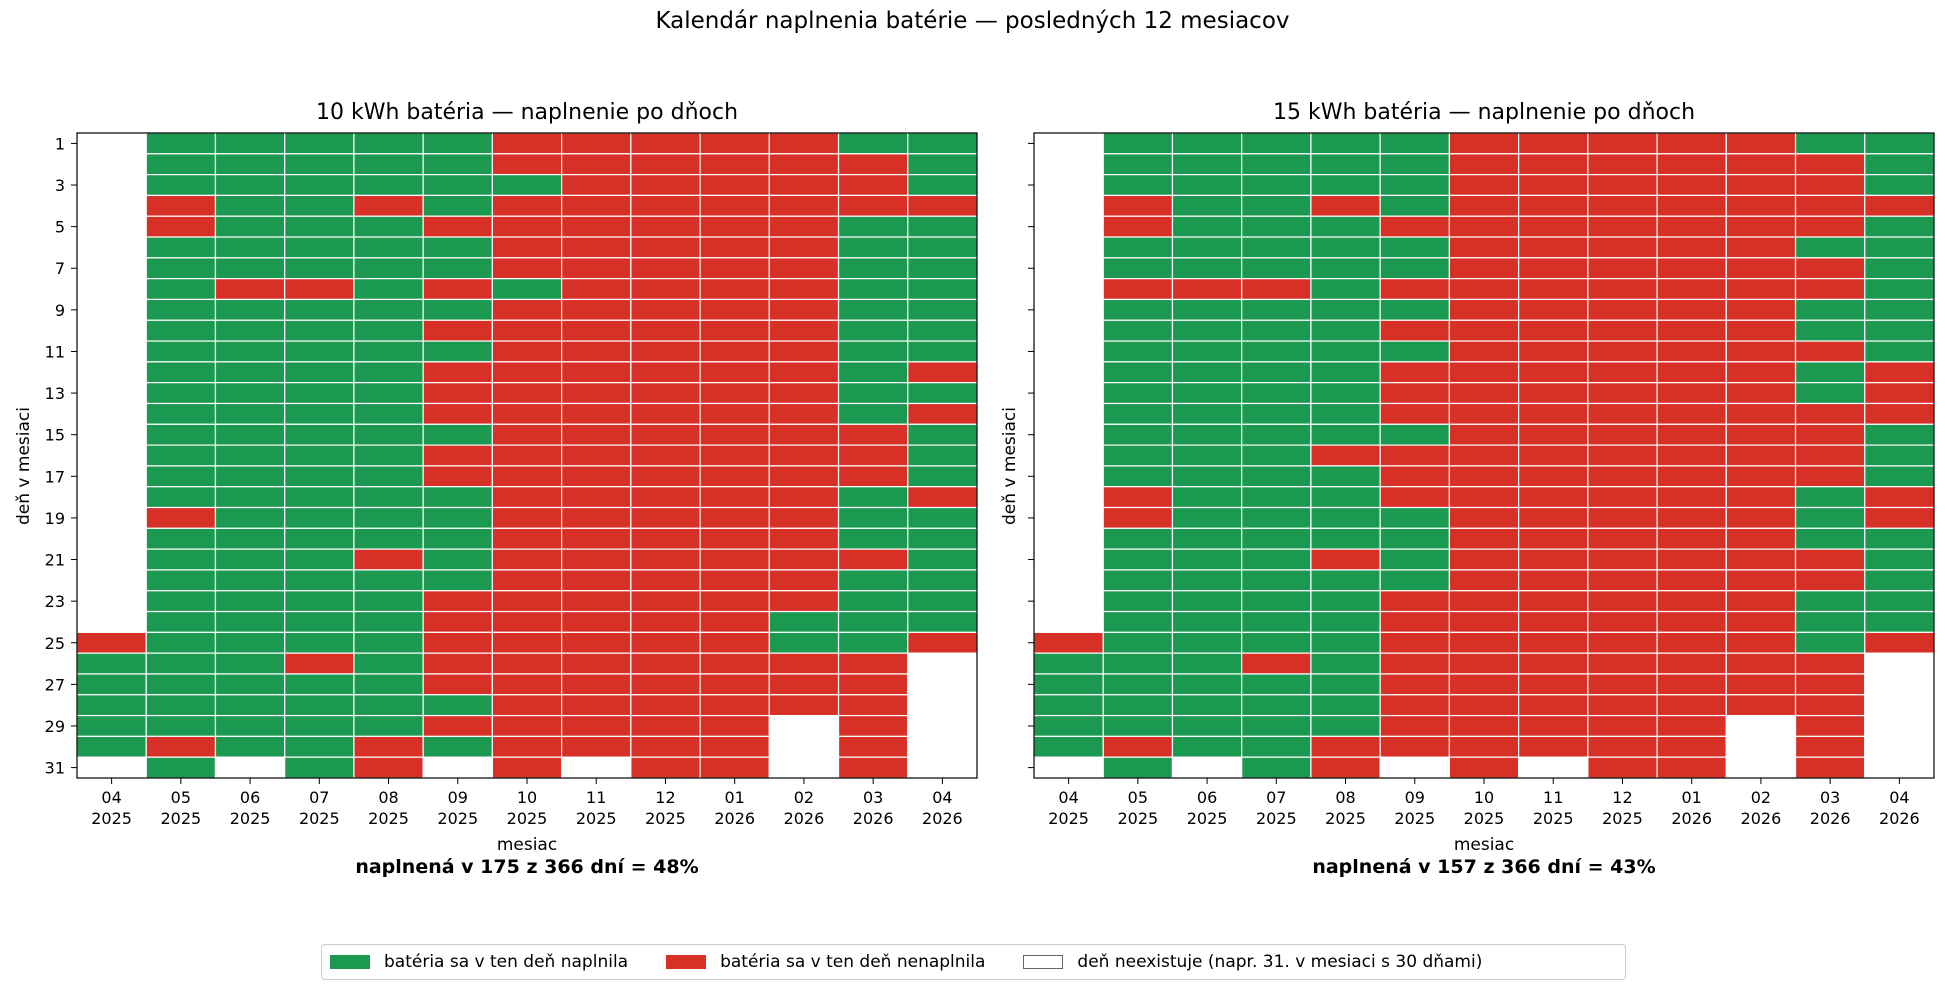 This screenshot has height=994, width=1945. I want to click on left-ytick-label-17: 17, so click(55, 476).